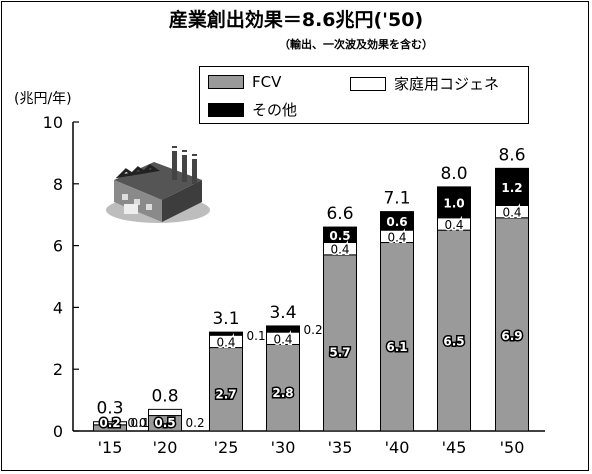 The image size is (592, 474). Describe the element at coordinates (53, 122) in the screenshot. I see `y-tick-label: 10` at that location.